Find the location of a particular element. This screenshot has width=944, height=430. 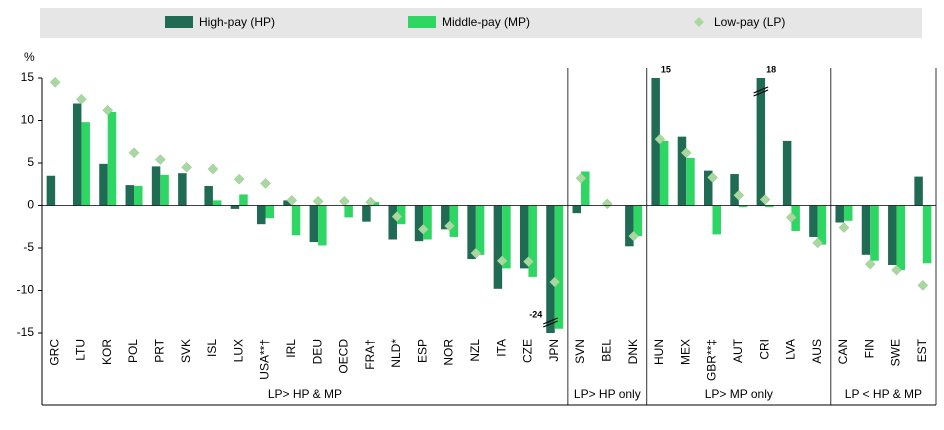

x-tick-label: JPN is located at coordinates (554, 350).